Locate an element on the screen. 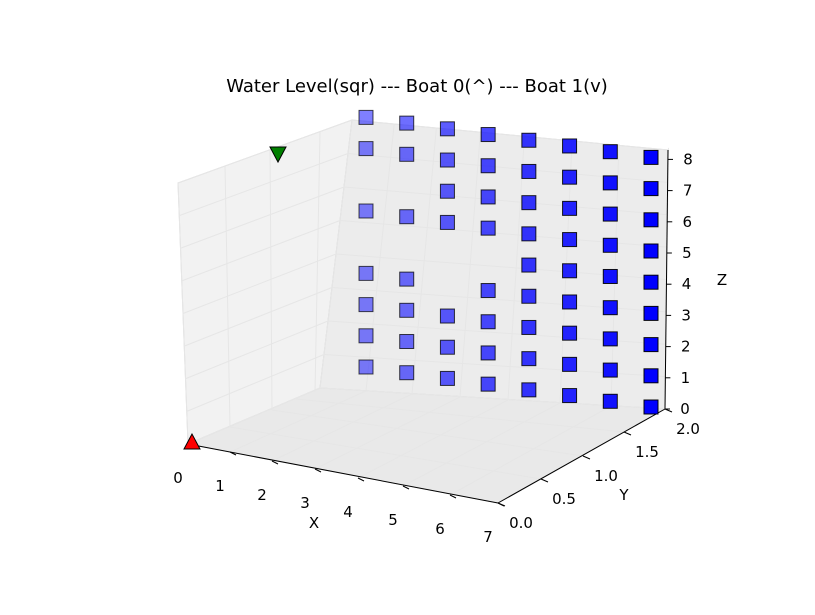  z-tick-label: 7 is located at coordinates (688, 191).